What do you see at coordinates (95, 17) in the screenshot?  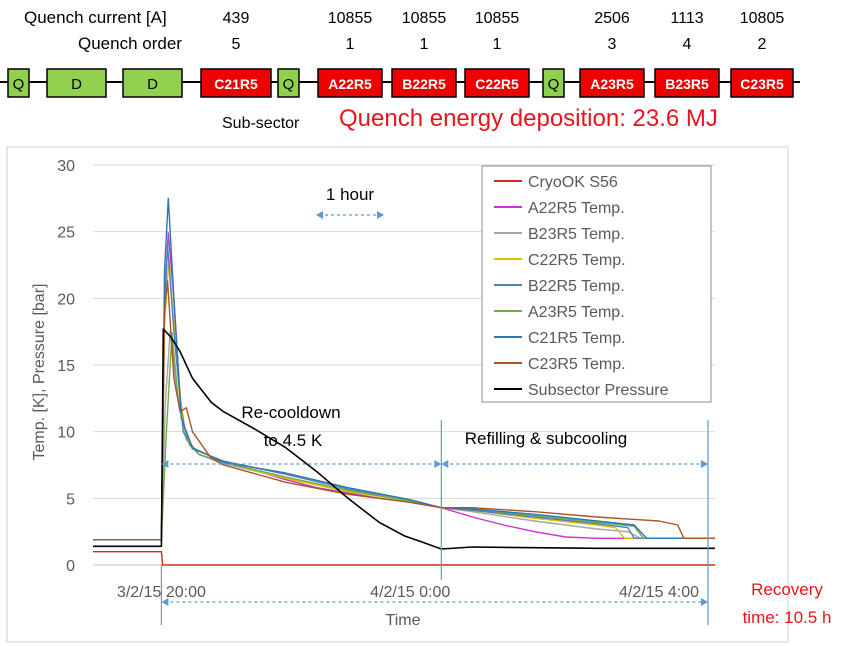 I see `quench-current-label: Quench current [A]` at bounding box center [95, 17].